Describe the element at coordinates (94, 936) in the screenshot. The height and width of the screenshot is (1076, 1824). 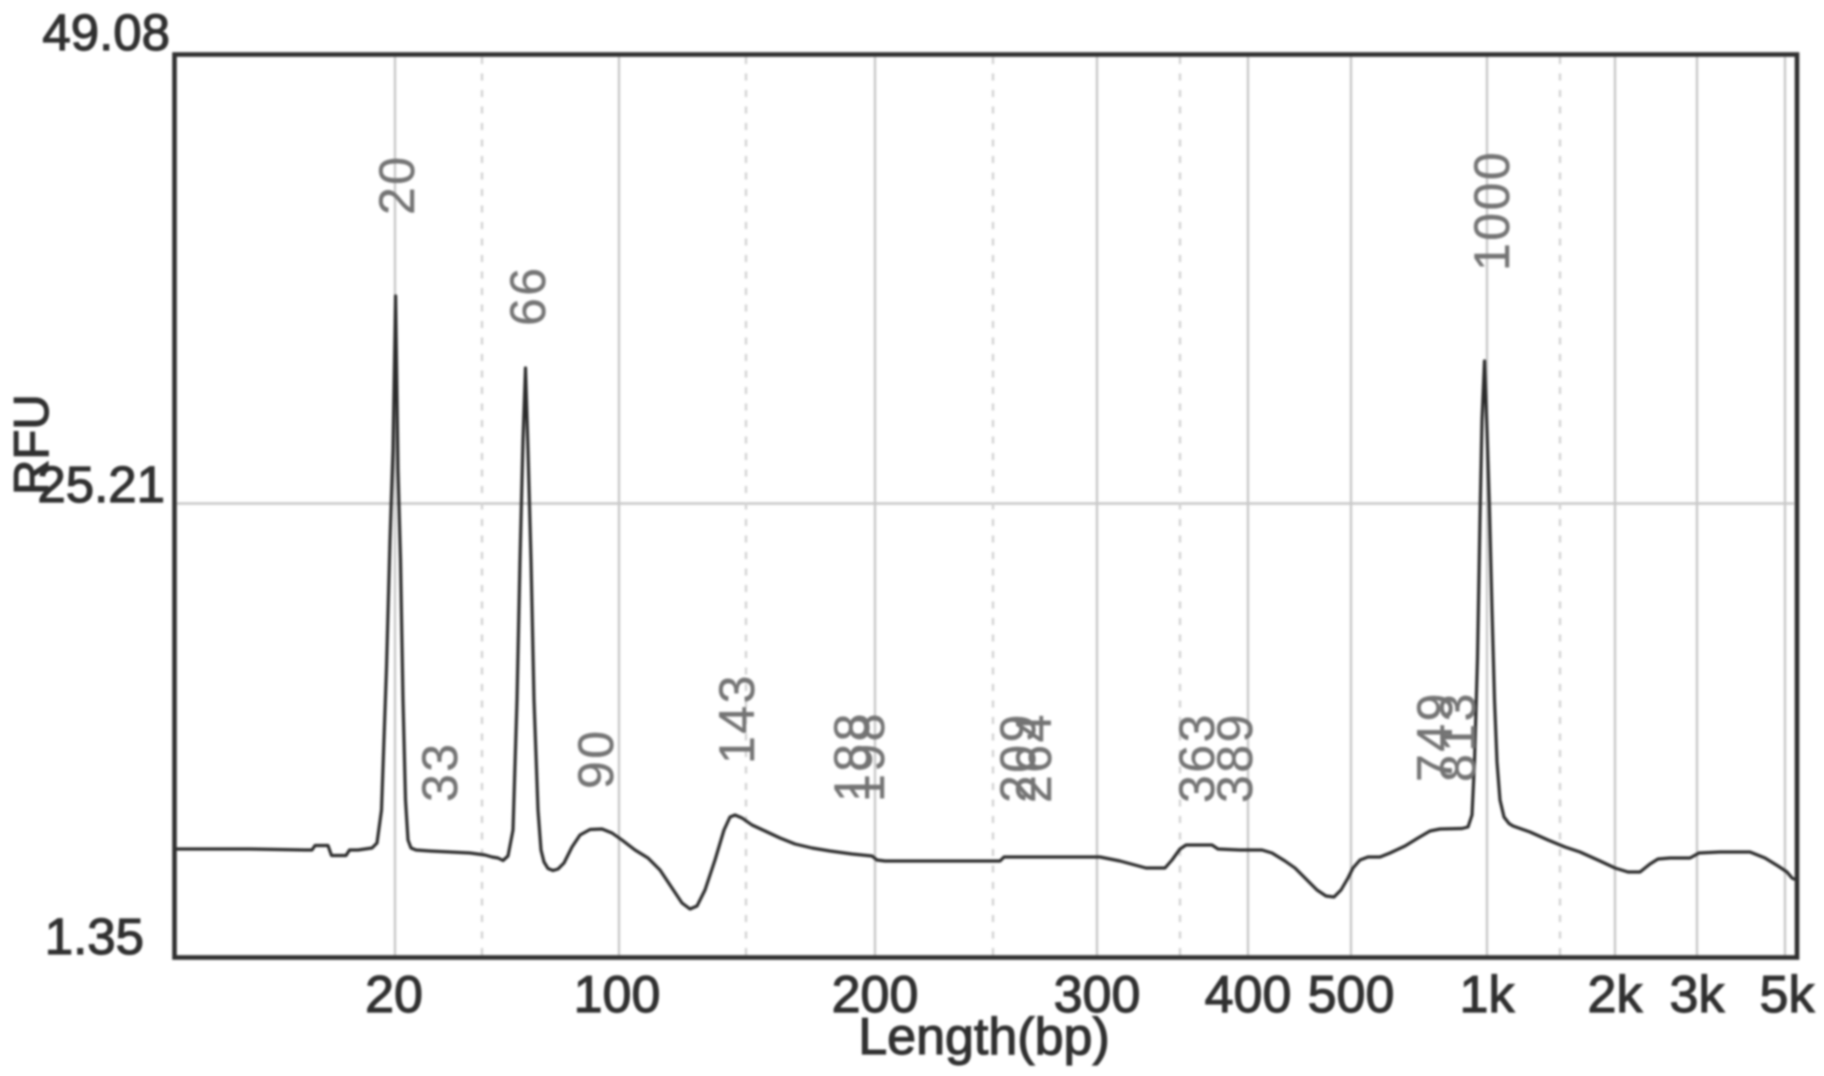
I see `svg-text: 1.35` at that location.